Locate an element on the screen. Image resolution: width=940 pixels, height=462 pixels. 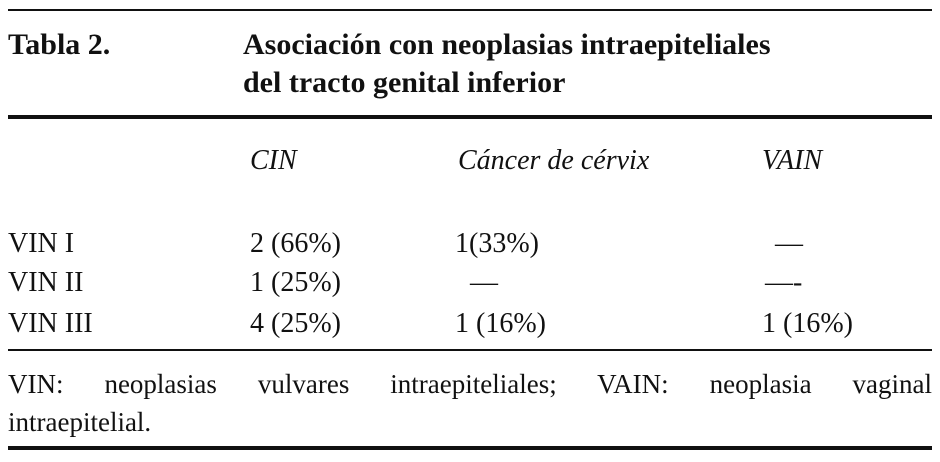
row-label: VIN III is located at coordinates (50, 323).